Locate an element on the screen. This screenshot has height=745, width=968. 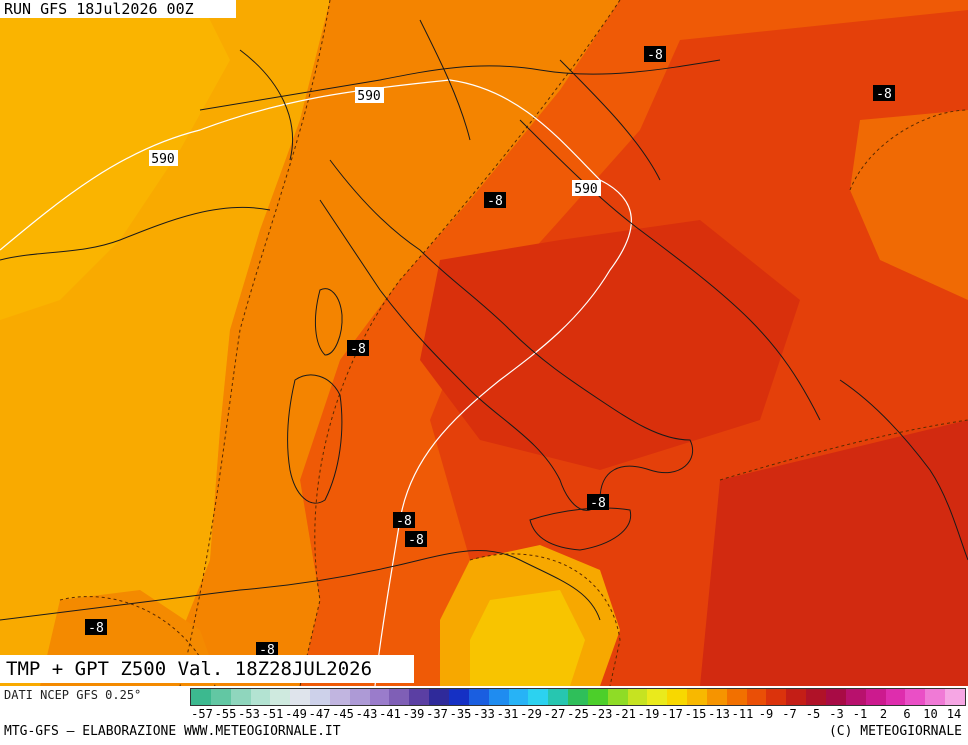
cool-northwest-region is located at coordinates (115, 160).